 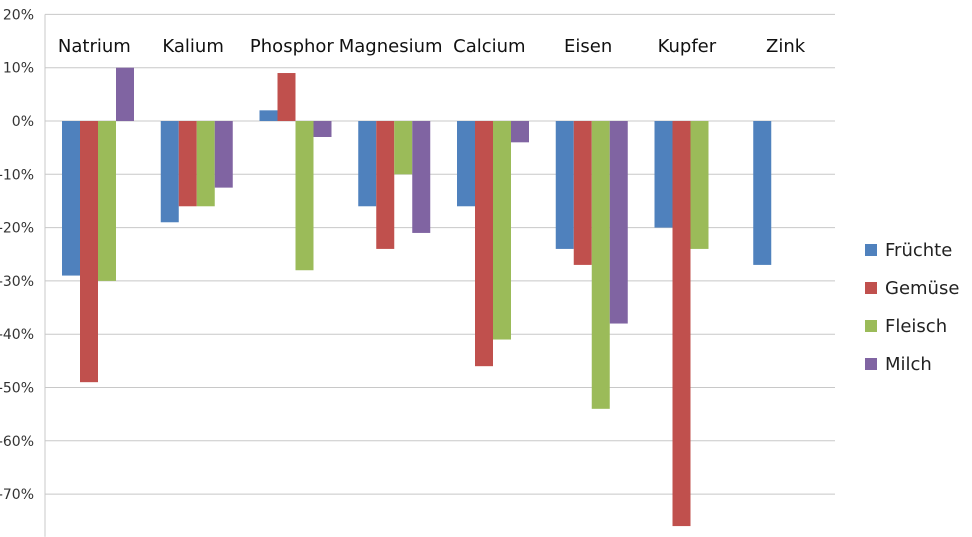 I want to click on bar-phosphor-milch, so click(x=322, y=129).